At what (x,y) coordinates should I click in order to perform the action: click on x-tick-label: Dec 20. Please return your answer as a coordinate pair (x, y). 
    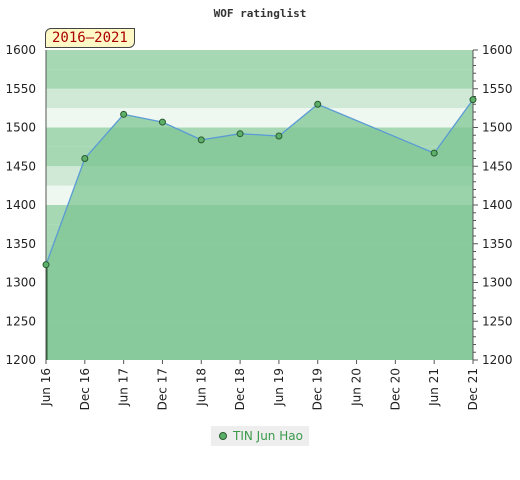
    Looking at the image, I should click on (395, 389).